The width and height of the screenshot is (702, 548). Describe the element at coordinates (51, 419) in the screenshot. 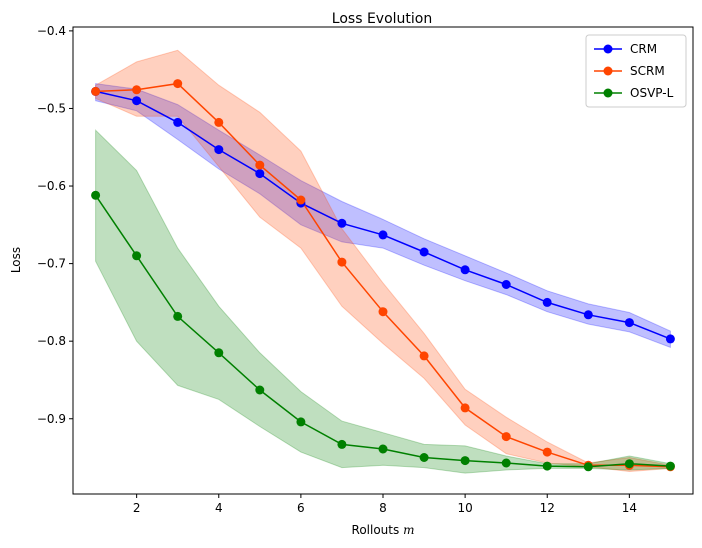

I see `y-tick-label: −0.9` at that location.